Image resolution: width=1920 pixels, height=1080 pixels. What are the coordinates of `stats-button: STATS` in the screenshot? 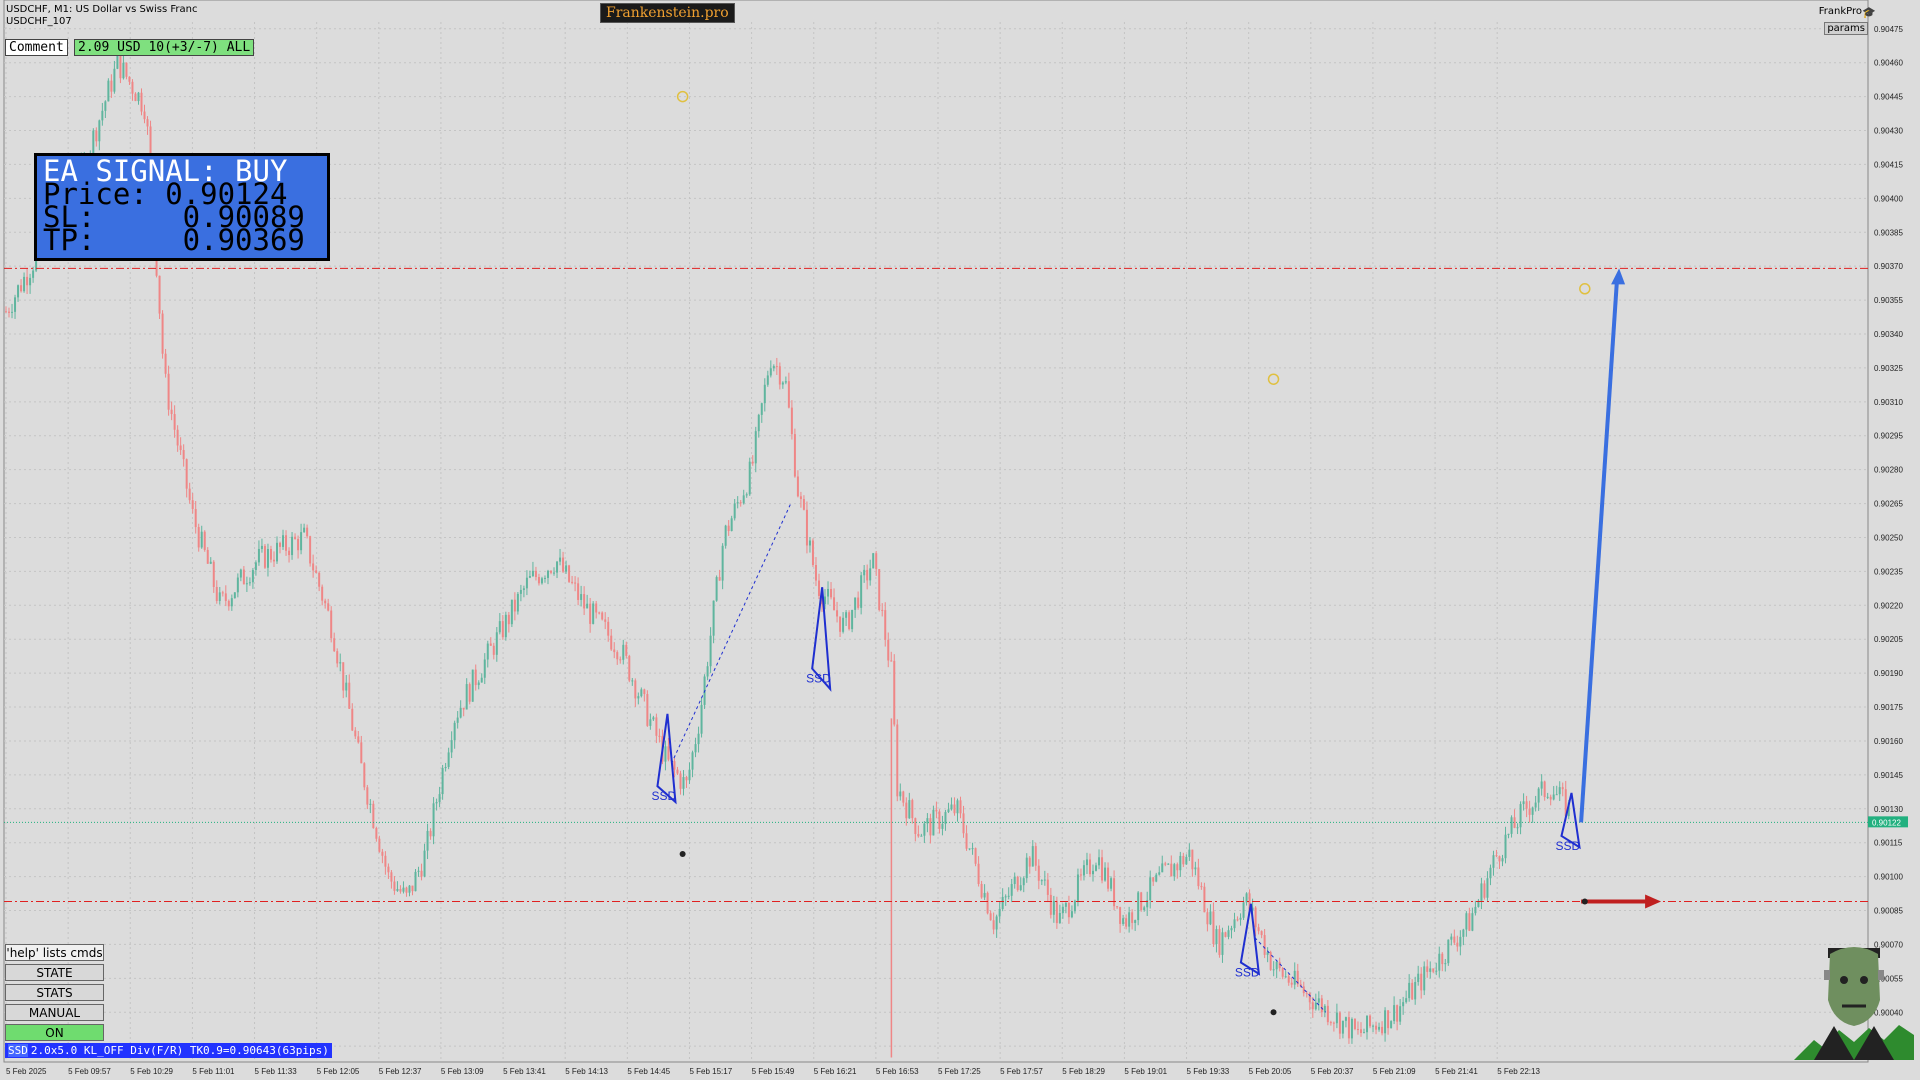 It's located at (54, 992).